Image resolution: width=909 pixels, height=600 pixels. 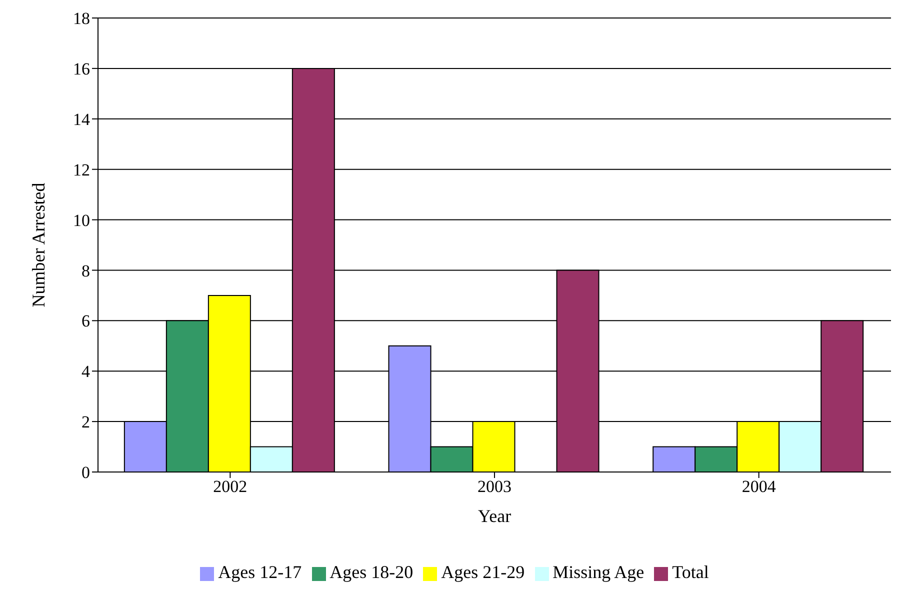 I want to click on y-tick-label: 18, so click(x=81, y=18).